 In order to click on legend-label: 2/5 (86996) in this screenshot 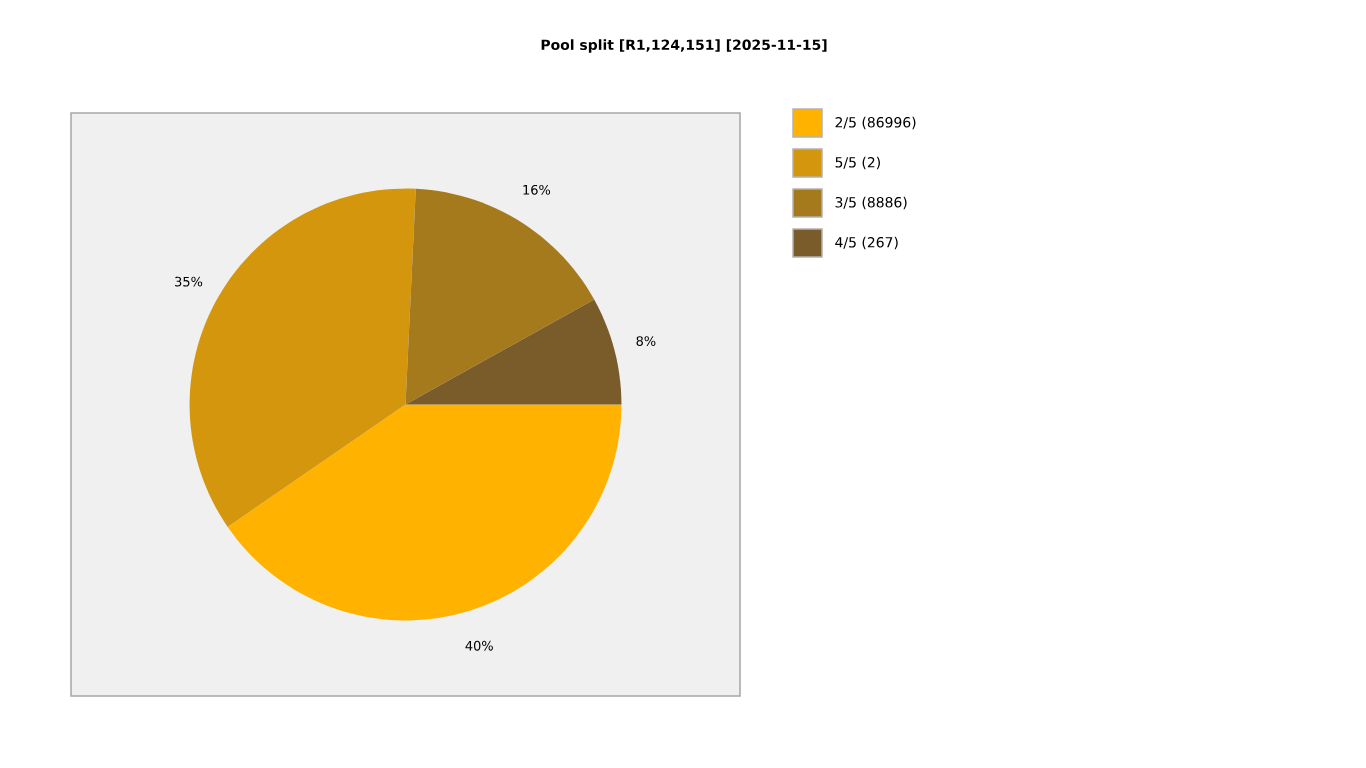, I will do `click(875, 123)`.